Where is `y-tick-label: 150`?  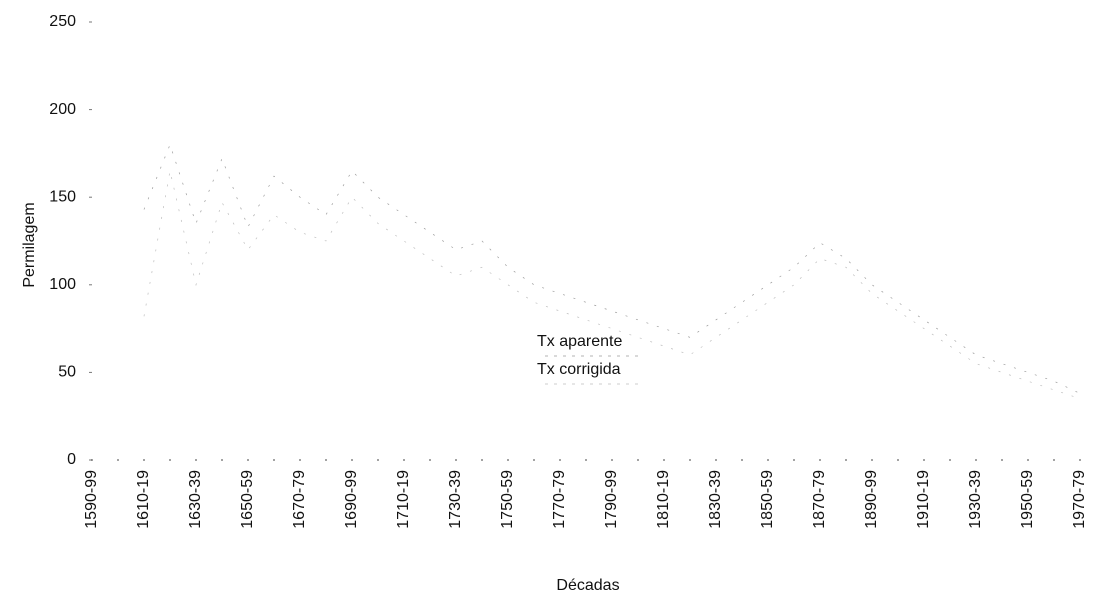 y-tick-label: 150 is located at coordinates (62, 196).